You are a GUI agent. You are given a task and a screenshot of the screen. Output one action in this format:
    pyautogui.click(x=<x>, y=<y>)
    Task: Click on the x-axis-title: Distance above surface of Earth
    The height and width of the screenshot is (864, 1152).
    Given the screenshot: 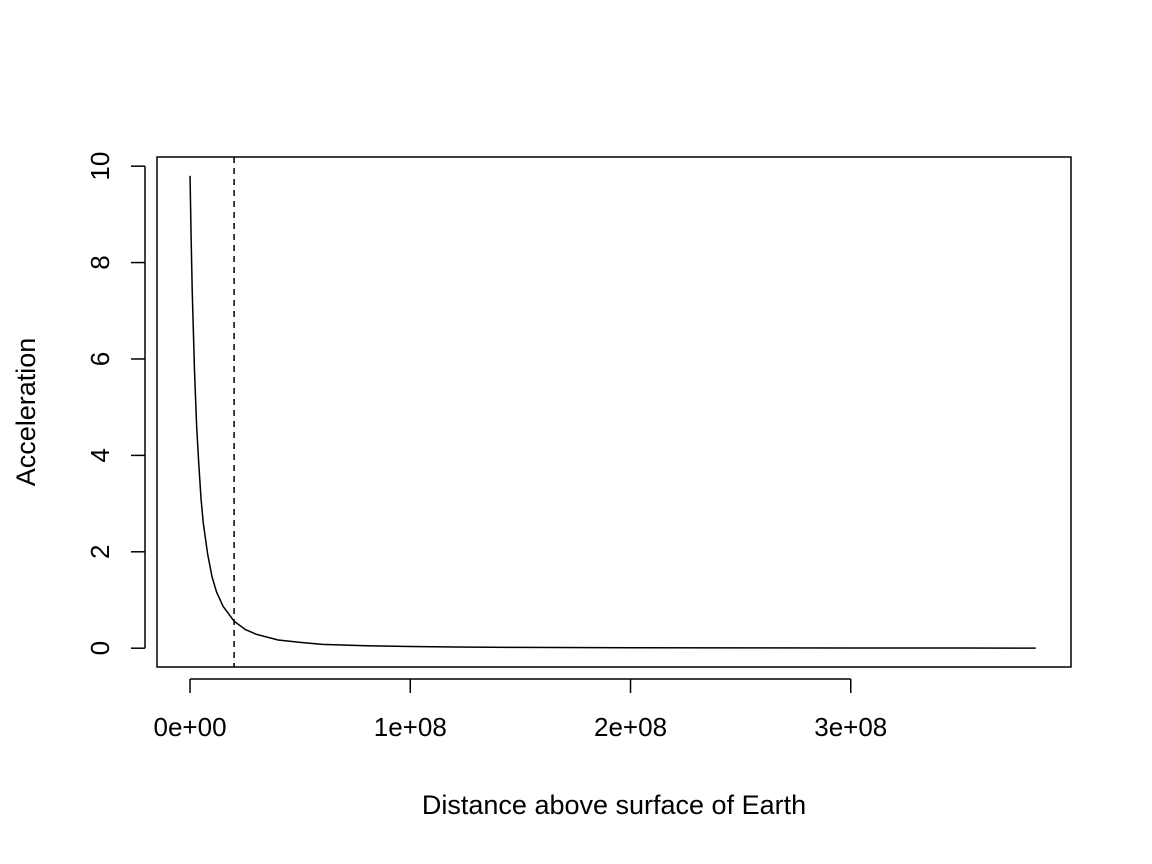 What is the action you would take?
    pyautogui.click(x=614, y=805)
    